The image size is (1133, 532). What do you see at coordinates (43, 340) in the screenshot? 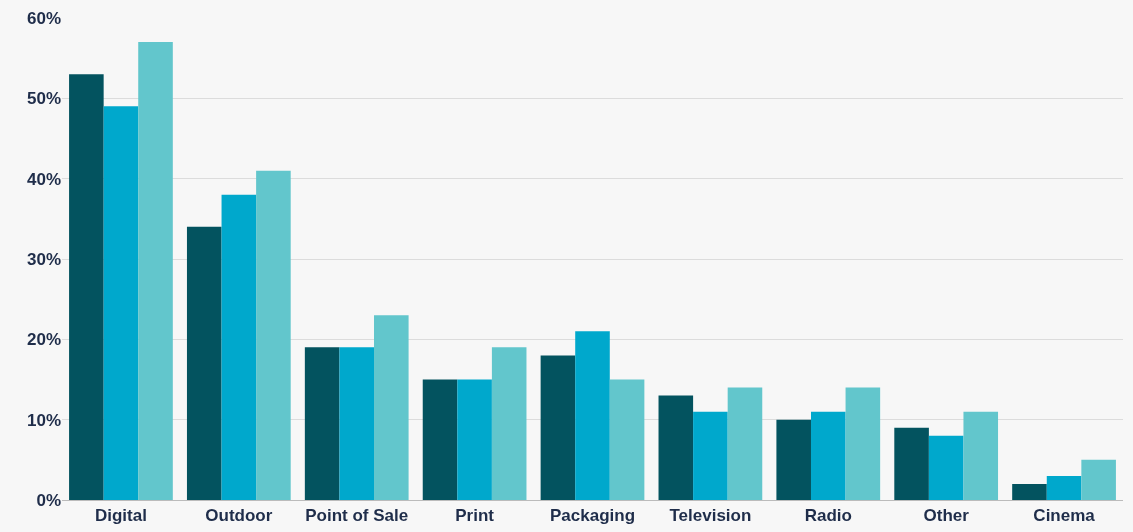
I see `y-tick-label: 20%` at bounding box center [43, 340].